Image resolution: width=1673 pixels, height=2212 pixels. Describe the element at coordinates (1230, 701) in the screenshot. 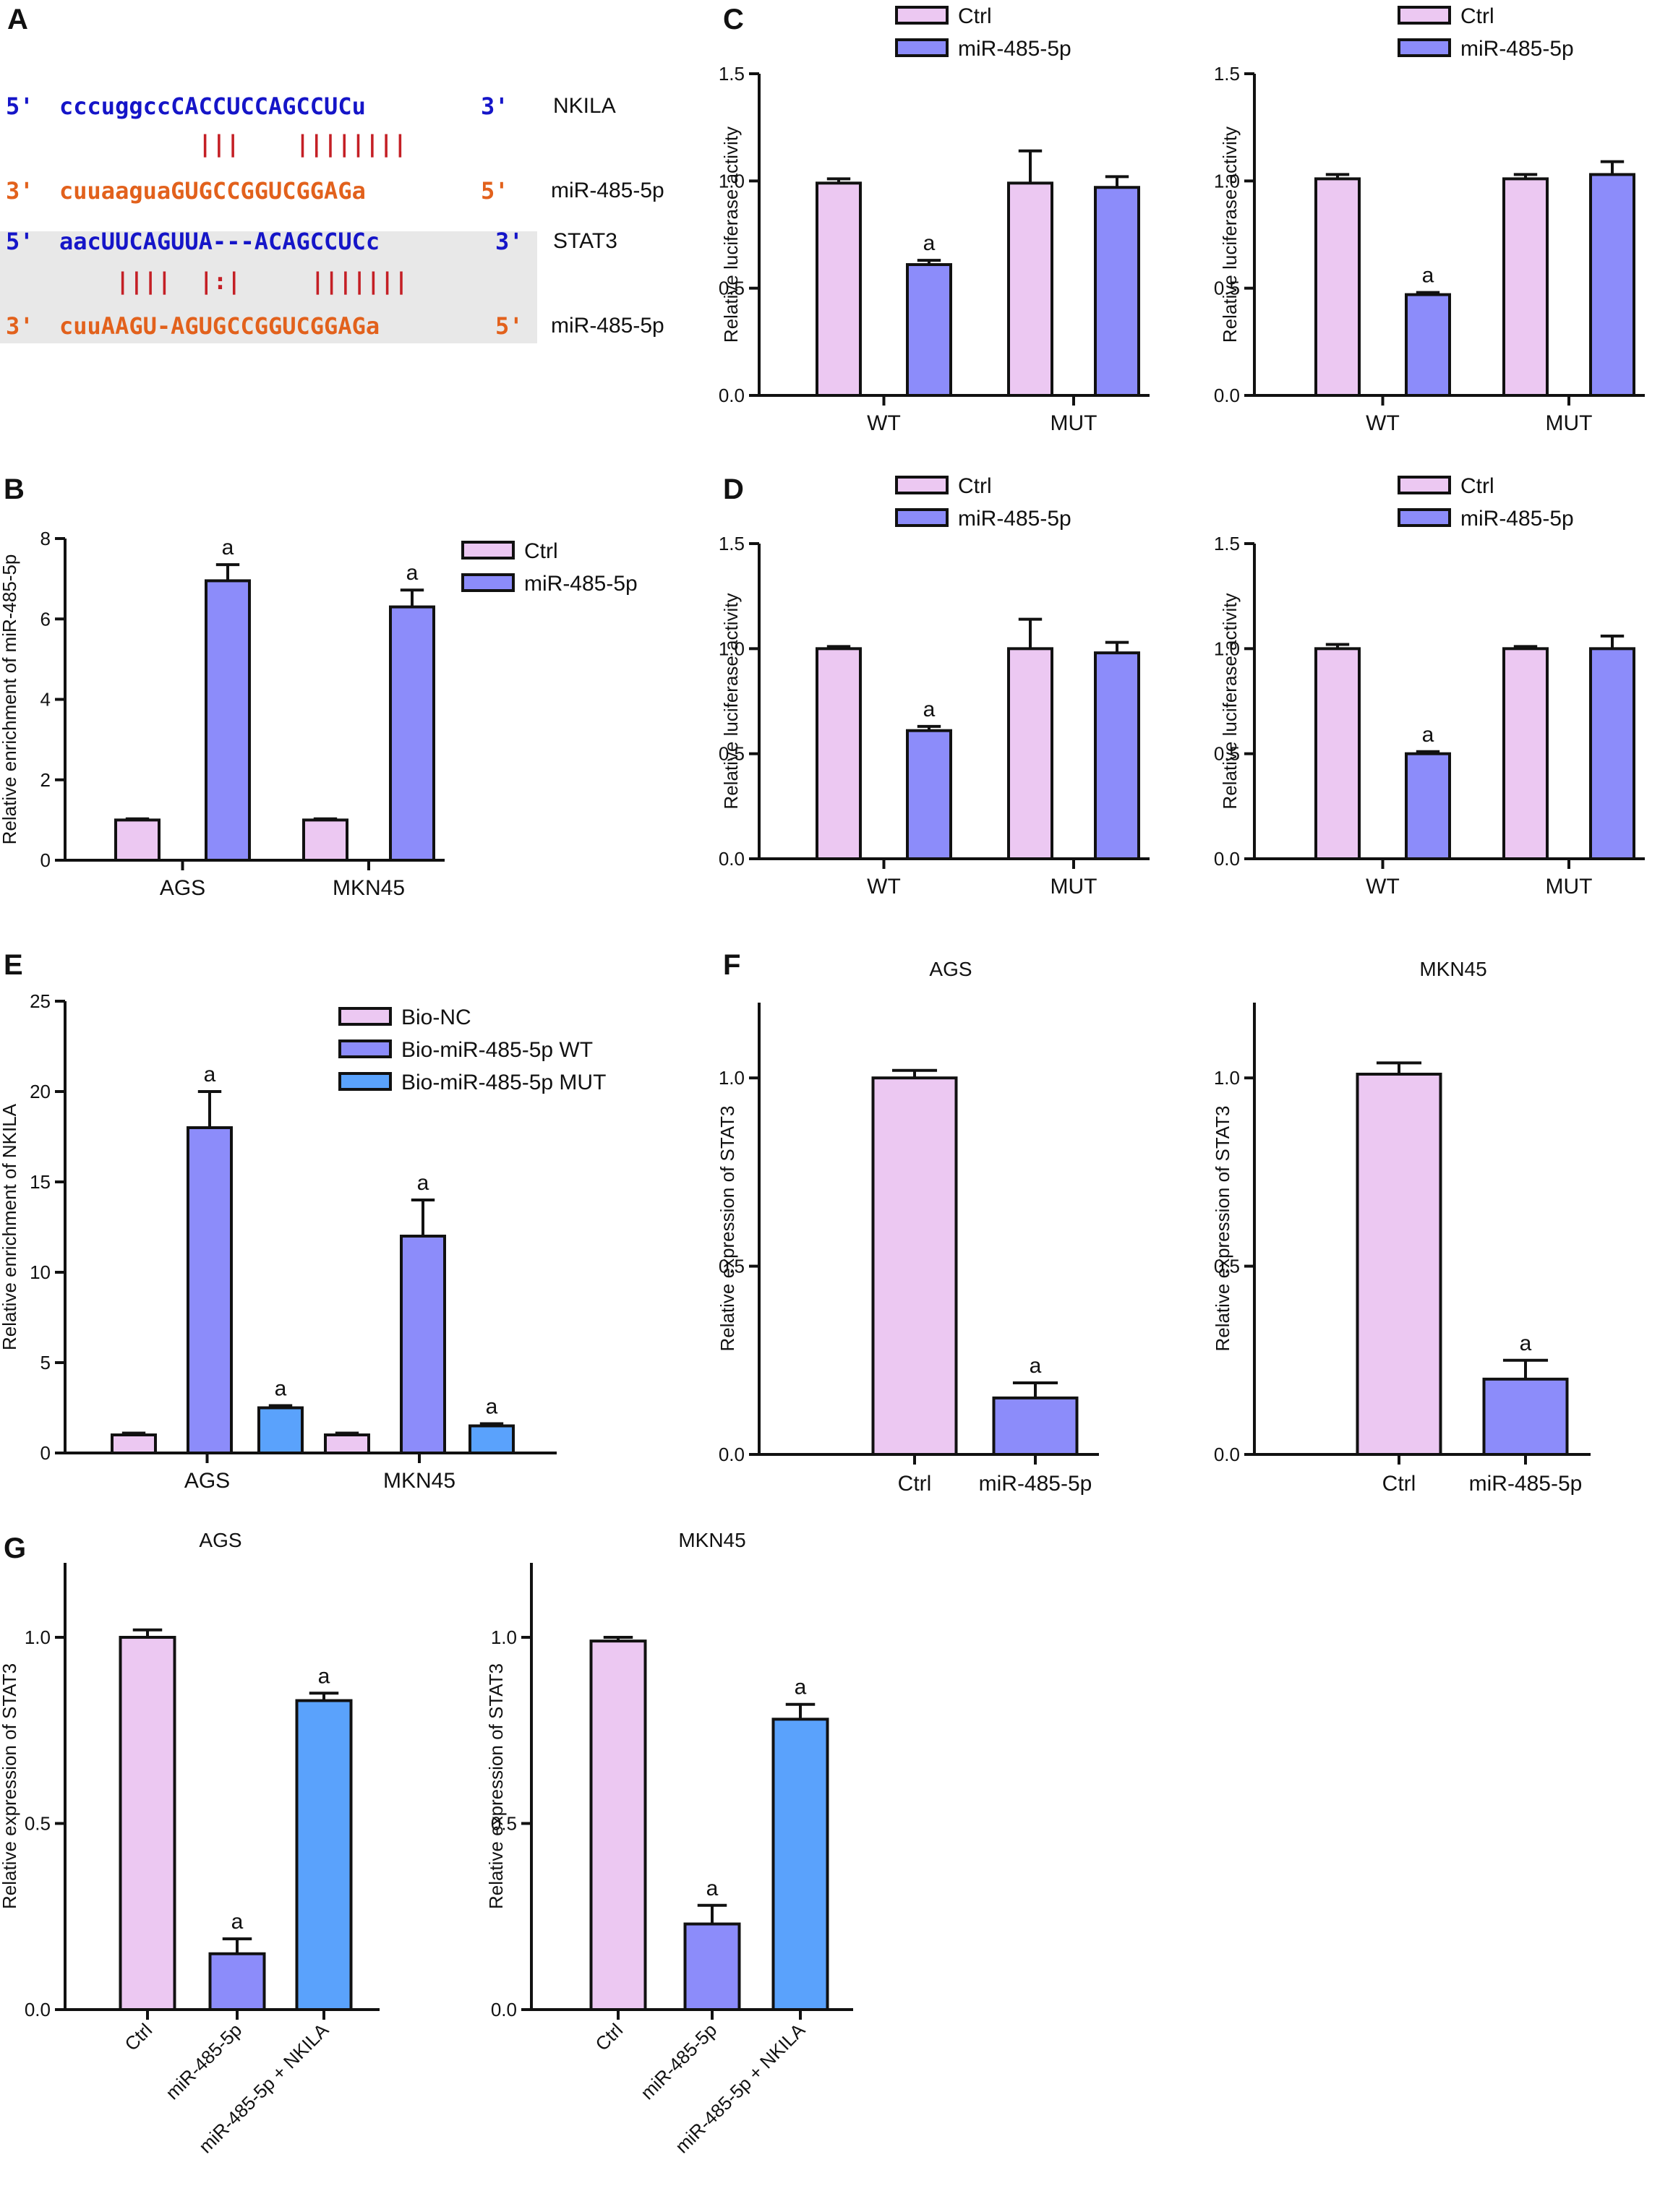

I see `y-axis-label-D2: Relative luciferase activity` at that location.